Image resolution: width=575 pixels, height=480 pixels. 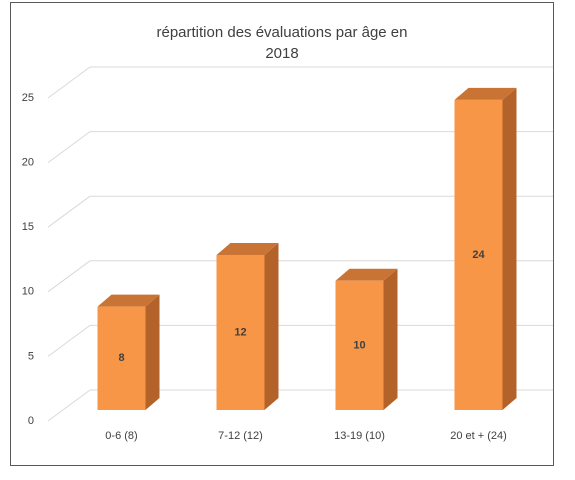 What do you see at coordinates (478, 436) in the screenshot?
I see `x-tick-label: 20 et + (24)` at bounding box center [478, 436].